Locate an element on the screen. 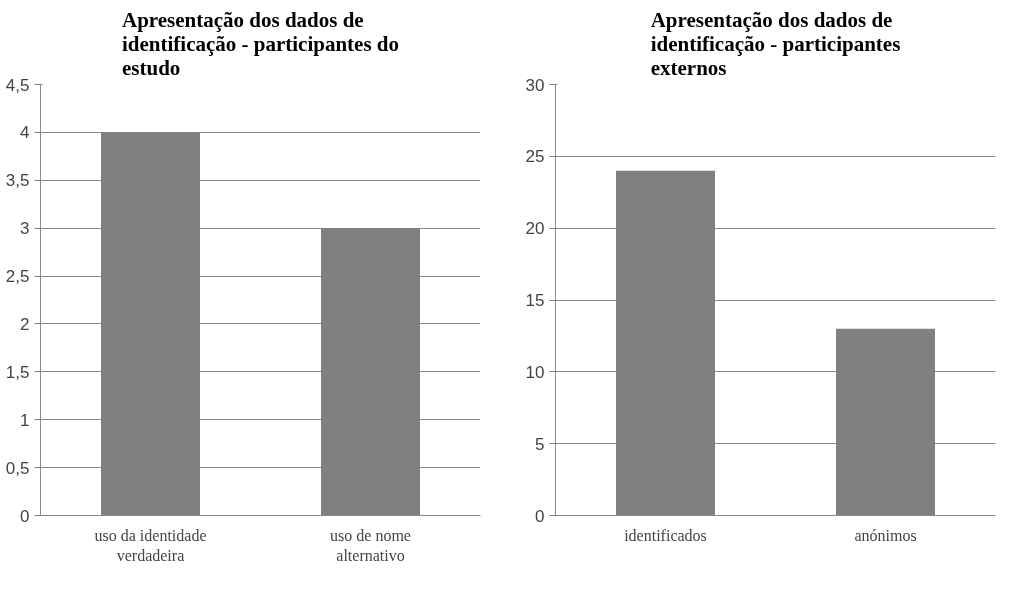 The image size is (1033, 589). x-tick-label: uso da identidade verdadeira is located at coordinates (150, 545).